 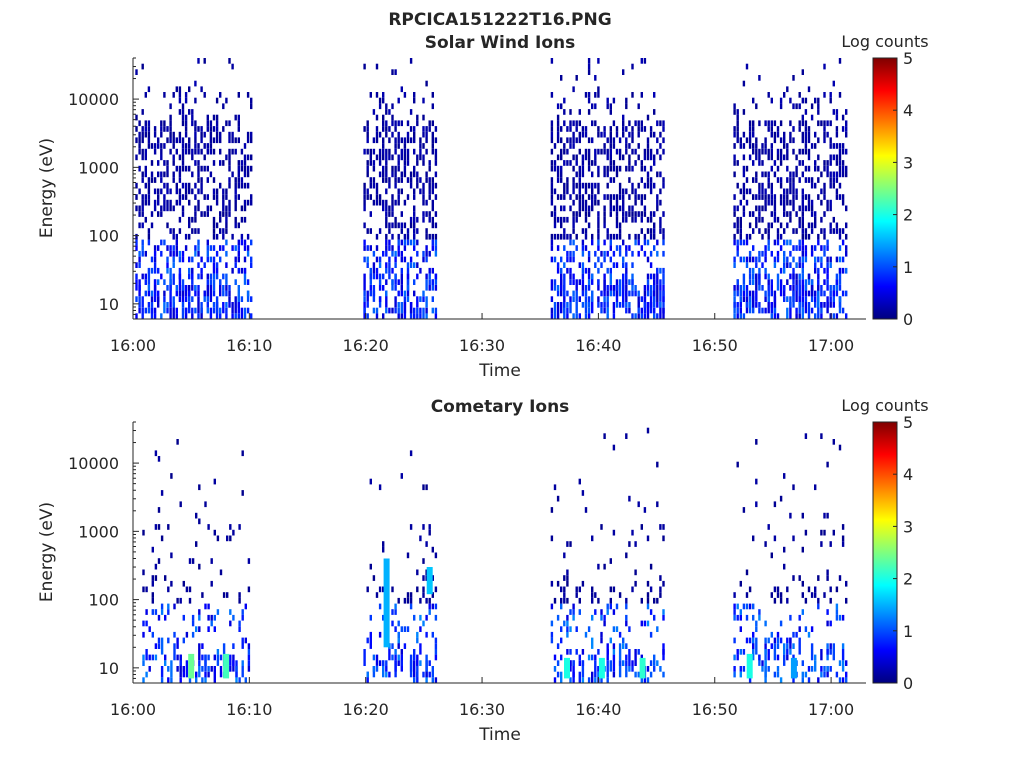 I want to click on y-axis-label: Energy (eV), so click(x=47, y=188).